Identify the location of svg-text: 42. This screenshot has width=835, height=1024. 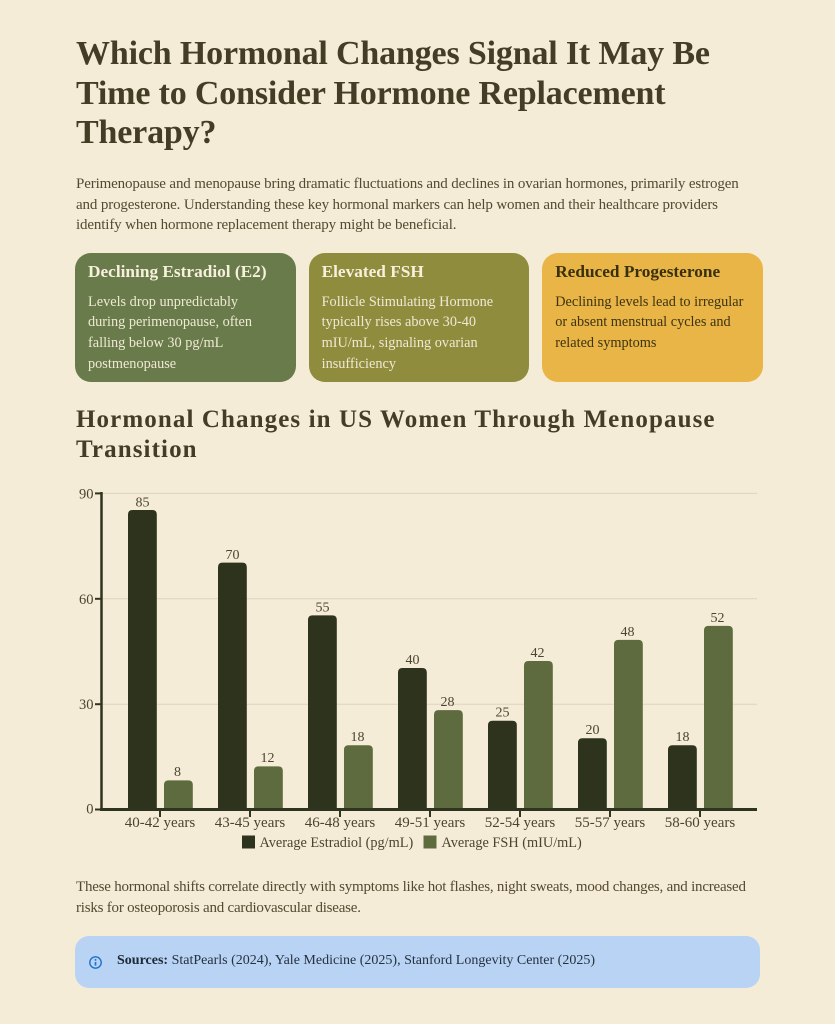
(538, 653).